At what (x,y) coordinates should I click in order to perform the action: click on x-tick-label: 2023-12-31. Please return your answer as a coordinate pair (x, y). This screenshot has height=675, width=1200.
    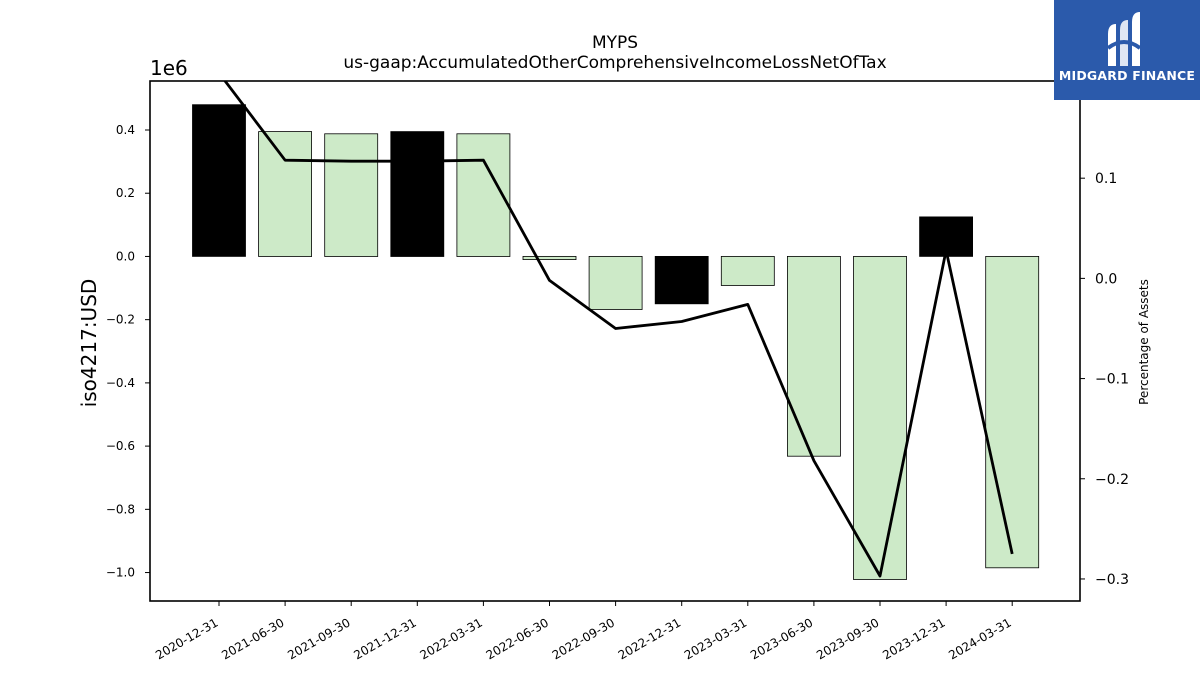
    Looking at the image, I should click on (913, 638).